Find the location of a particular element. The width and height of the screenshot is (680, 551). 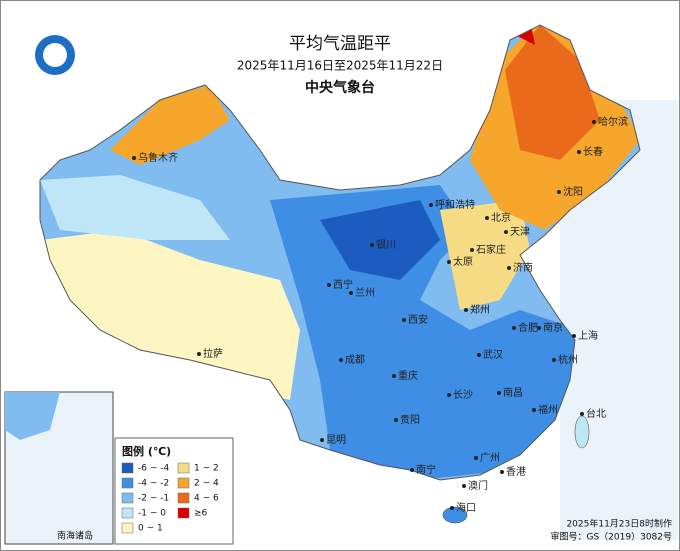

legend-title: 图例 (℃) is located at coordinates (146, 451).